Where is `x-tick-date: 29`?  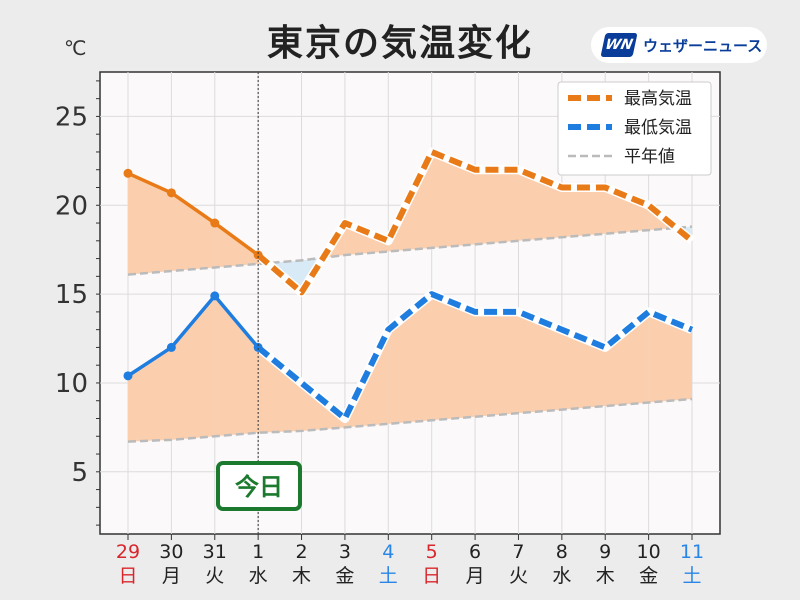 x-tick-date: 29 is located at coordinates (128, 552).